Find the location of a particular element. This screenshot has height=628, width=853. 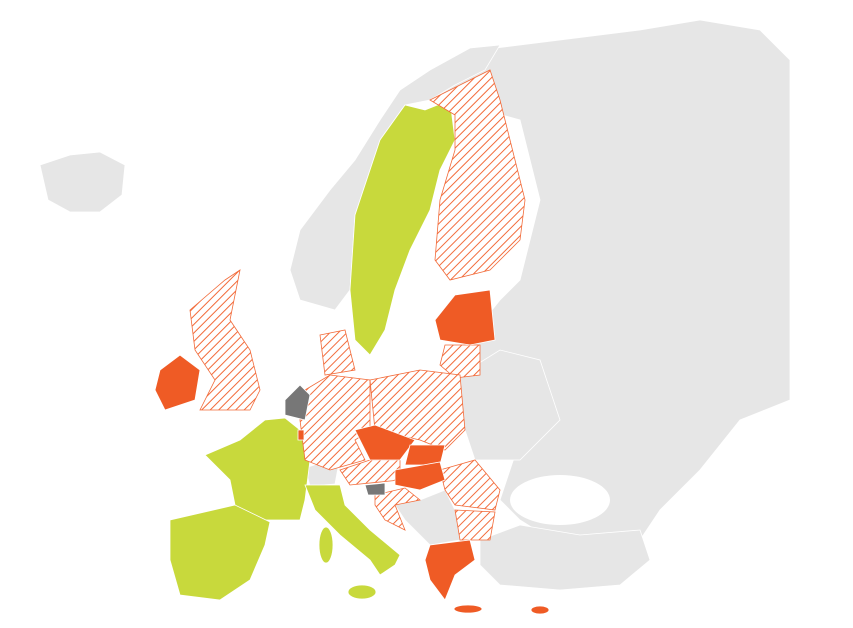

luxembourg is located at coordinates (301, 435).